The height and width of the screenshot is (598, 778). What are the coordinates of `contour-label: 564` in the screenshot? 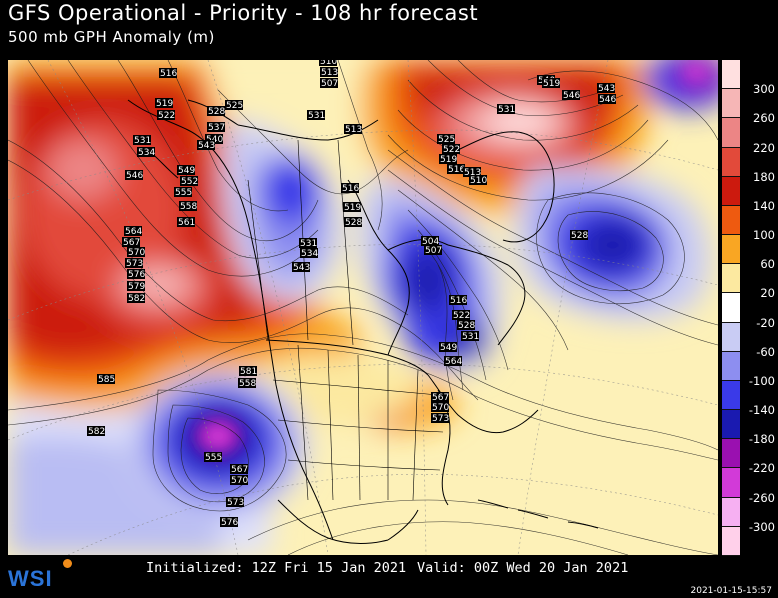 It's located at (453, 361).